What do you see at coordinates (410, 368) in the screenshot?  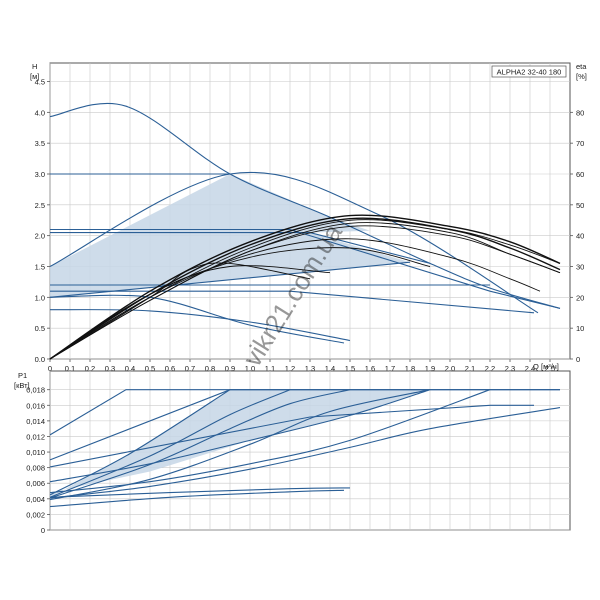 I see `head-x-tick-label: 1,8` at bounding box center [410, 368].